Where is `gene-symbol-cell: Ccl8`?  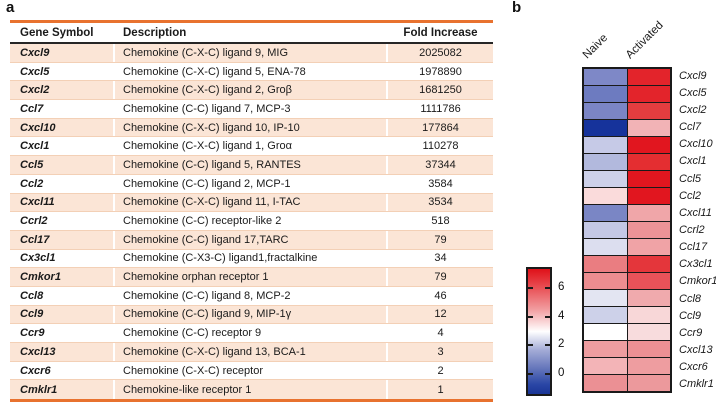 gene-symbol-cell: Ccl8 is located at coordinates (62, 295).